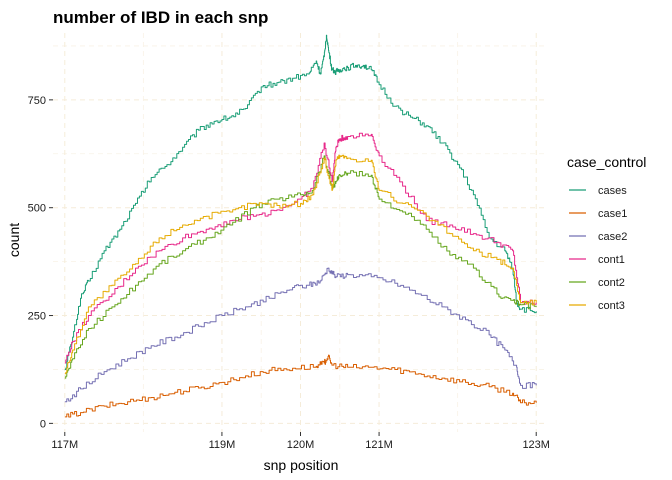 The image size is (672, 480). What do you see at coordinates (536, 445) in the screenshot?
I see `x-tick-label: 123M` at bounding box center [536, 445].